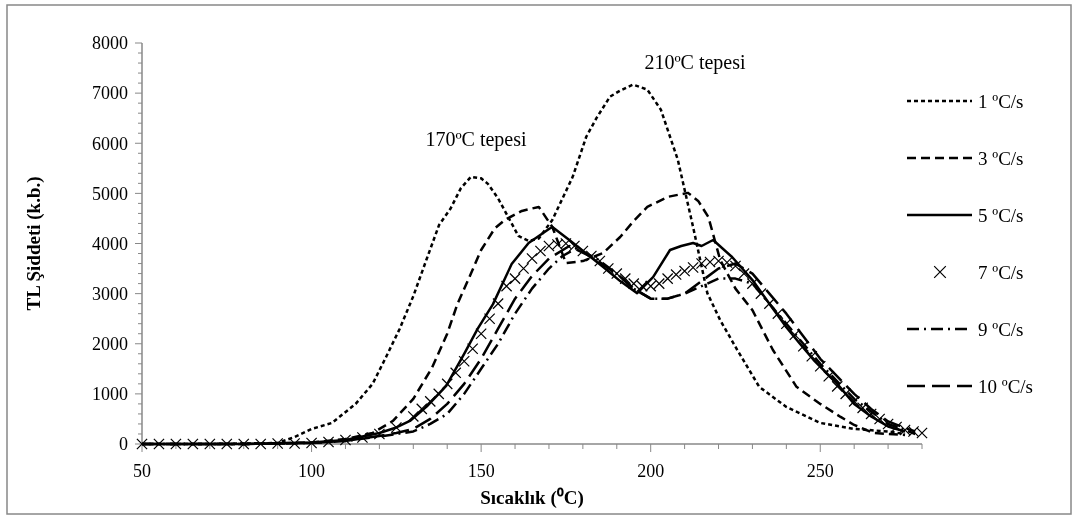  What do you see at coordinates (110, 344) in the screenshot?
I see `y-tick-label: 2000` at bounding box center [110, 344].